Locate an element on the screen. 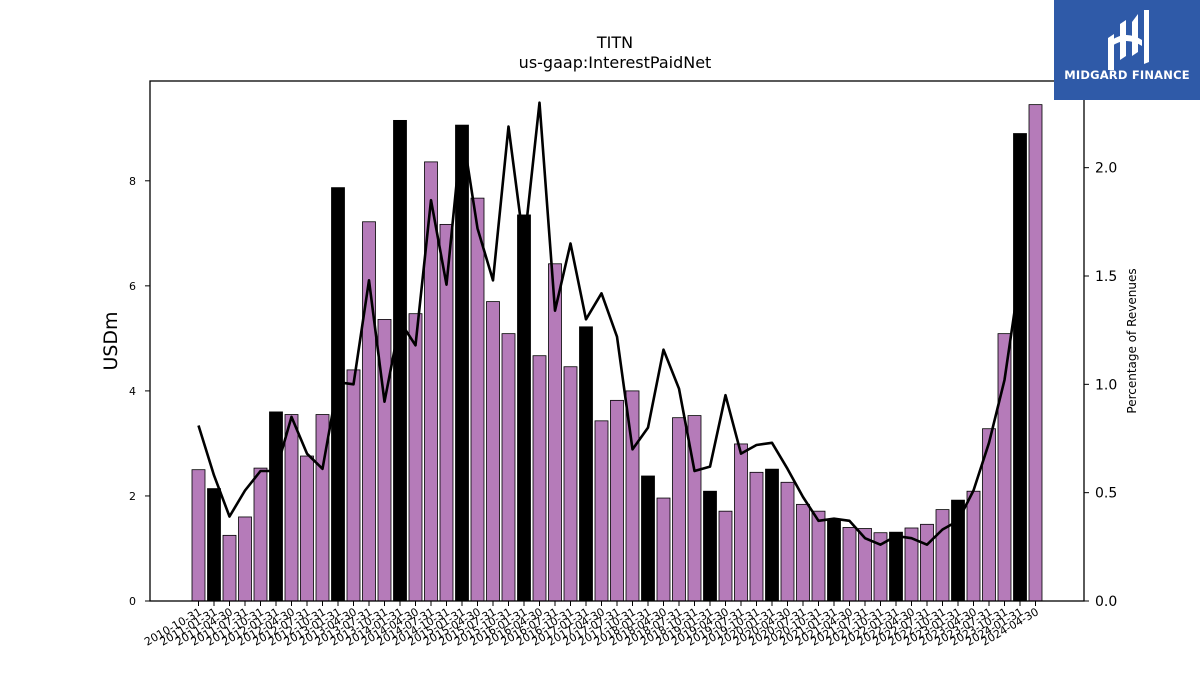  y2-tick-label: 0.5 is located at coordinates (1106, 494).